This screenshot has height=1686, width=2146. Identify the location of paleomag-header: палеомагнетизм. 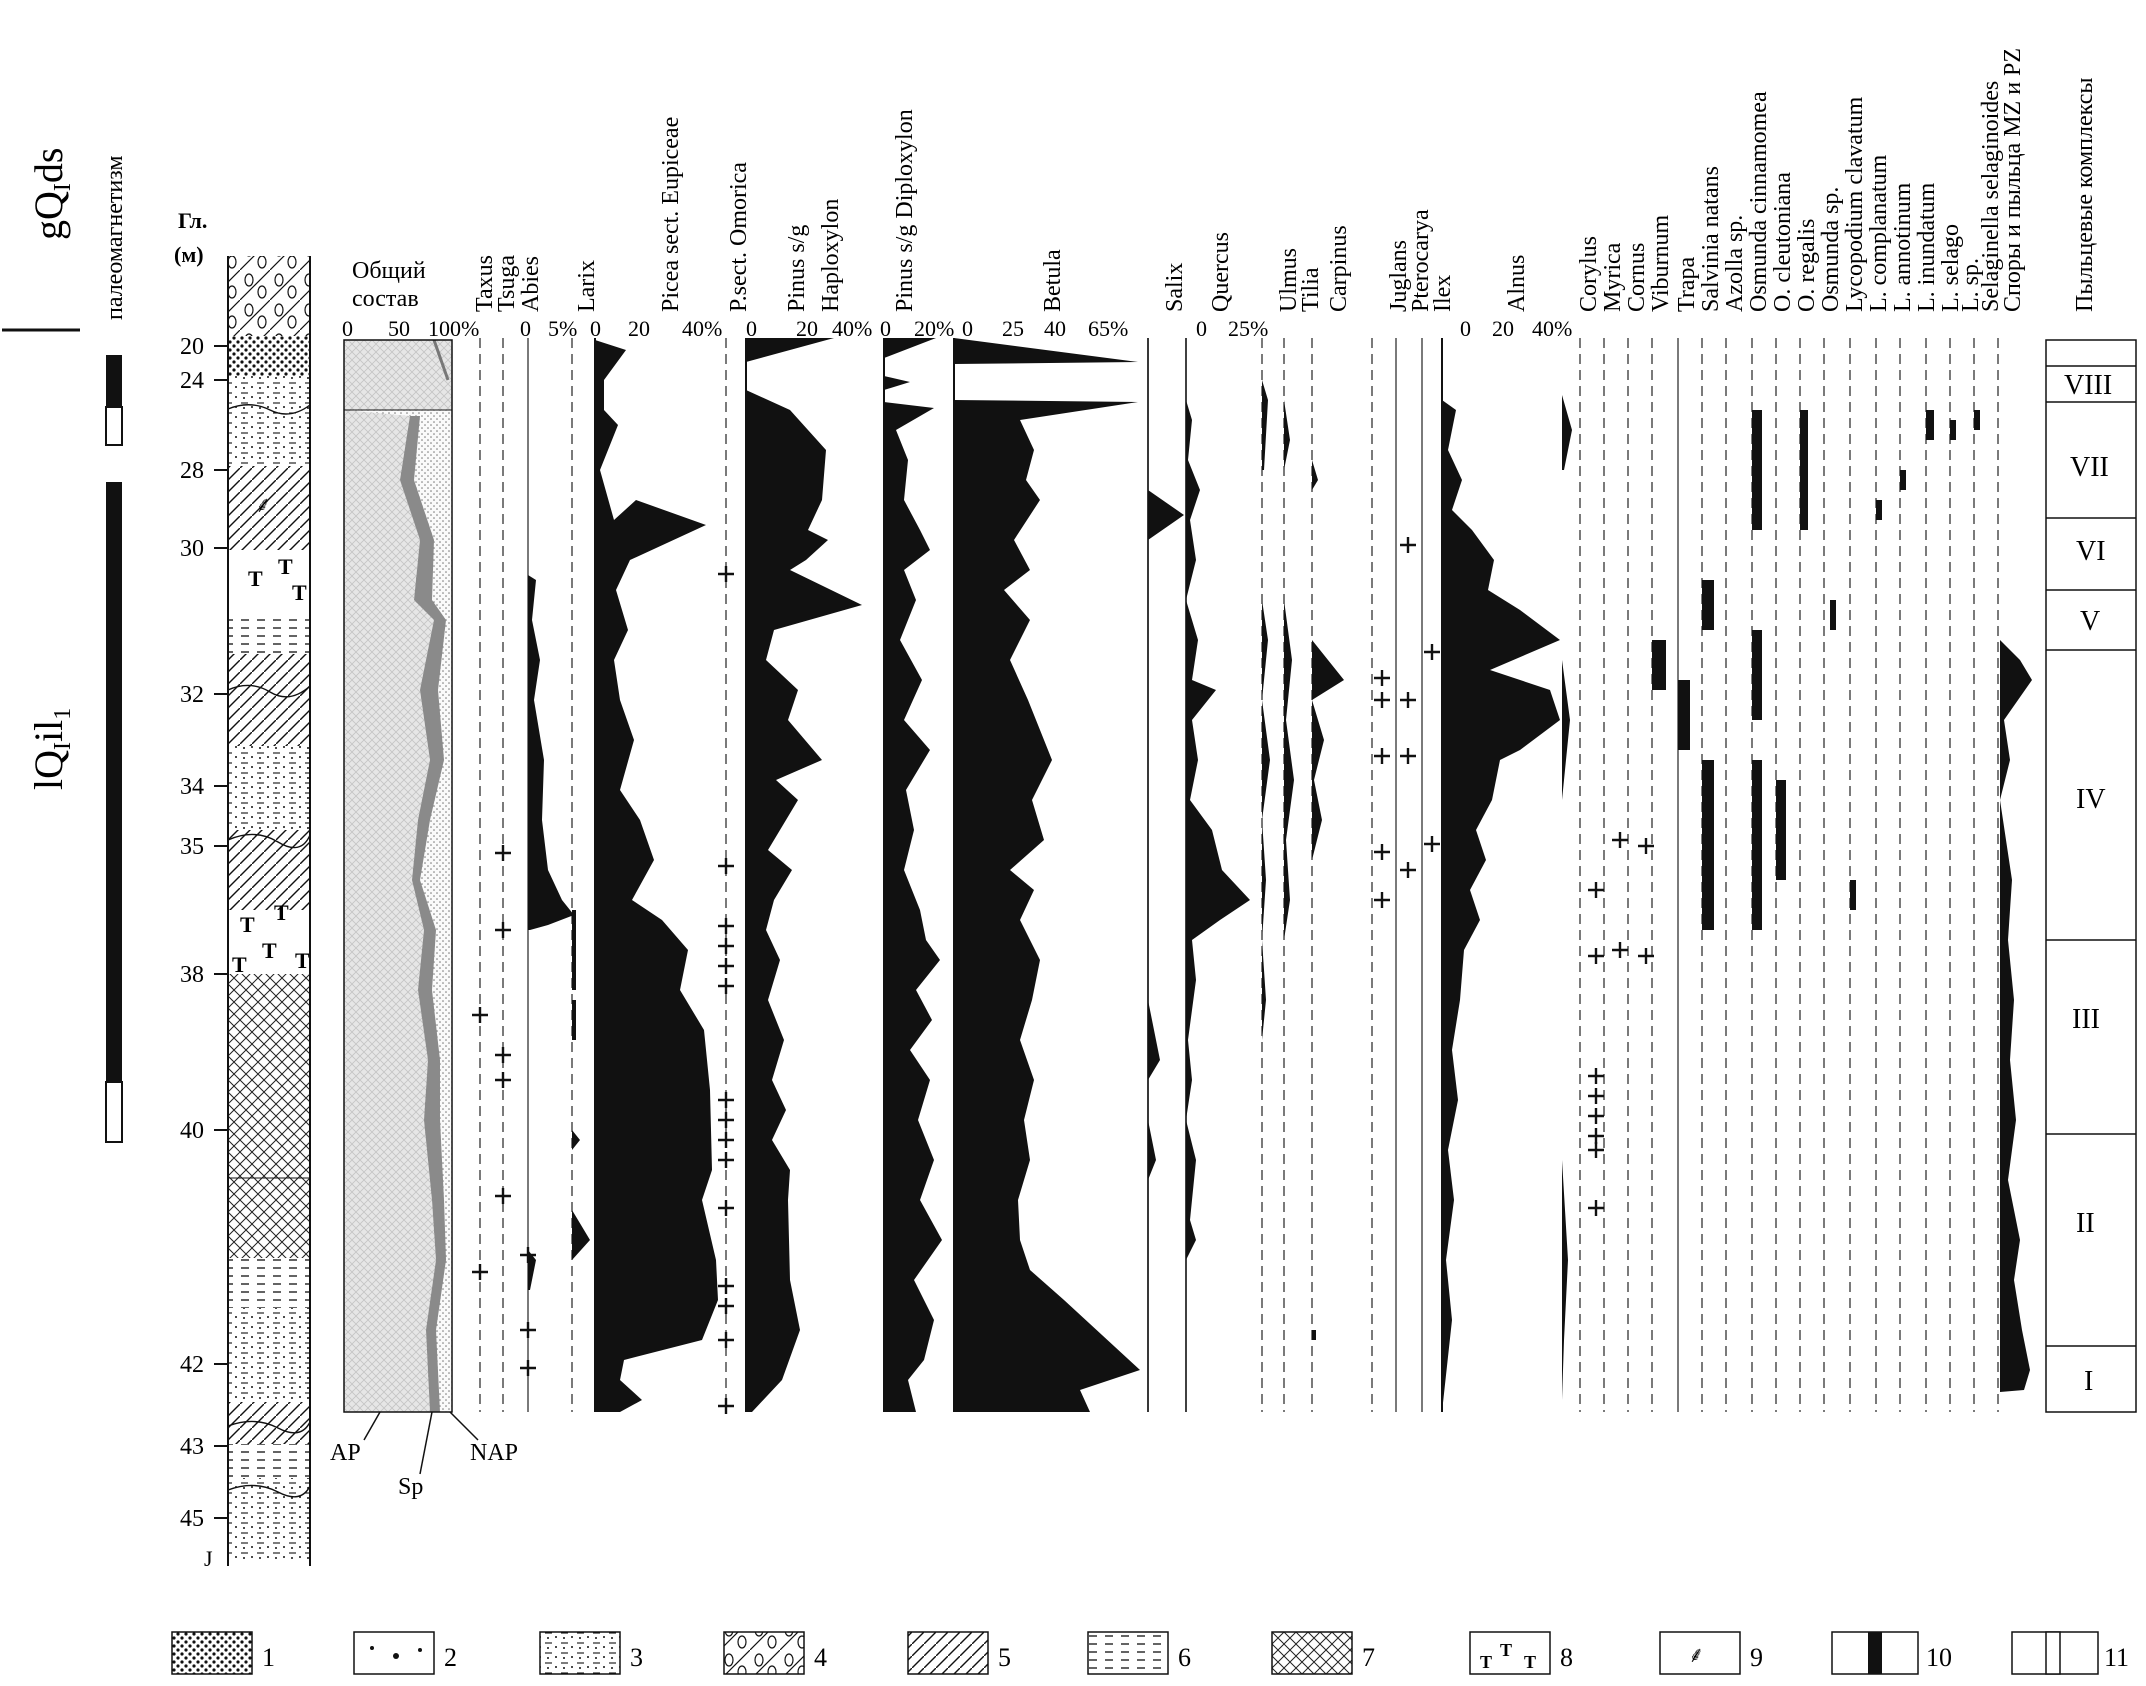
(115, 237).